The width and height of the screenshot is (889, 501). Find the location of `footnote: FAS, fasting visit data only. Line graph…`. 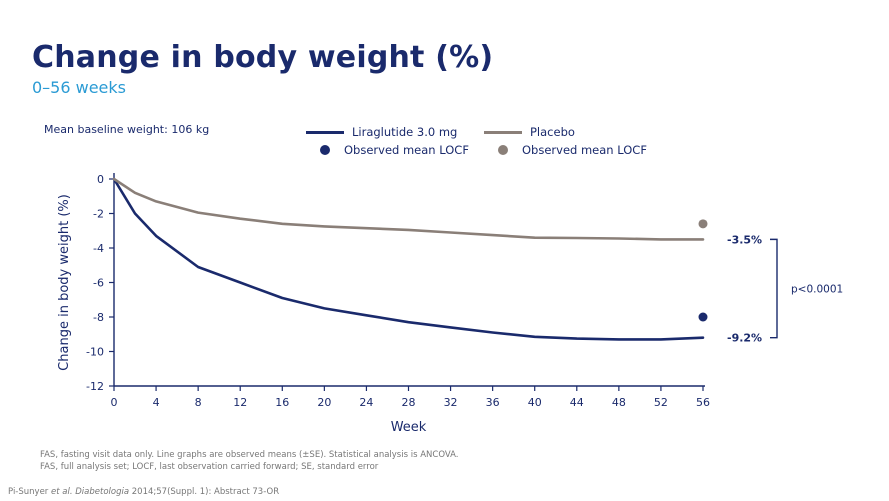

footnote: FAS, fasting visit data only. Line graph… is located at coordinates (249, 461).